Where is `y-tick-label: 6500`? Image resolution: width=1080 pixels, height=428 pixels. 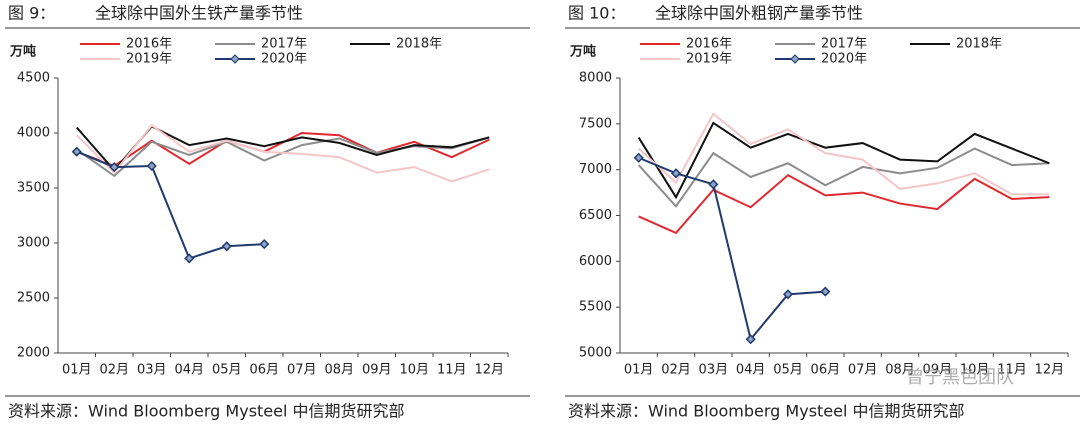
y-tick-label: 6500 is located at coordinates (595, 215).